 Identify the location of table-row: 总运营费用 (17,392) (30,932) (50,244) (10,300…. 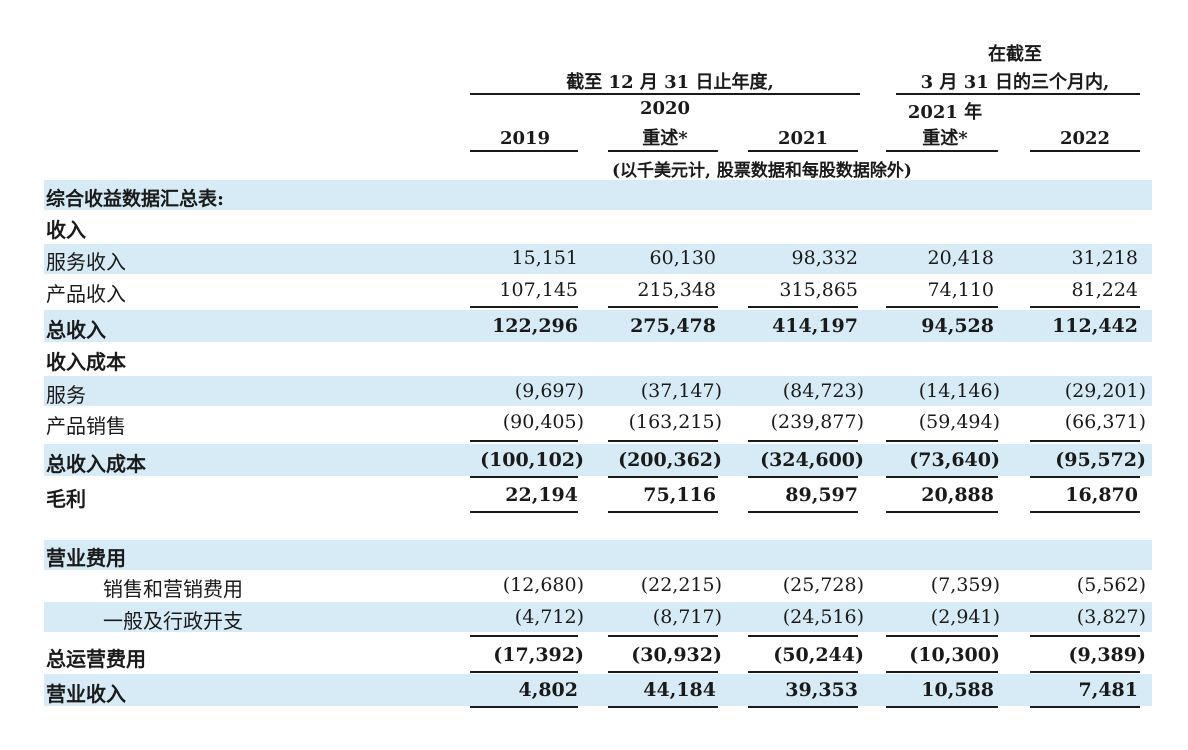
(594, 656).